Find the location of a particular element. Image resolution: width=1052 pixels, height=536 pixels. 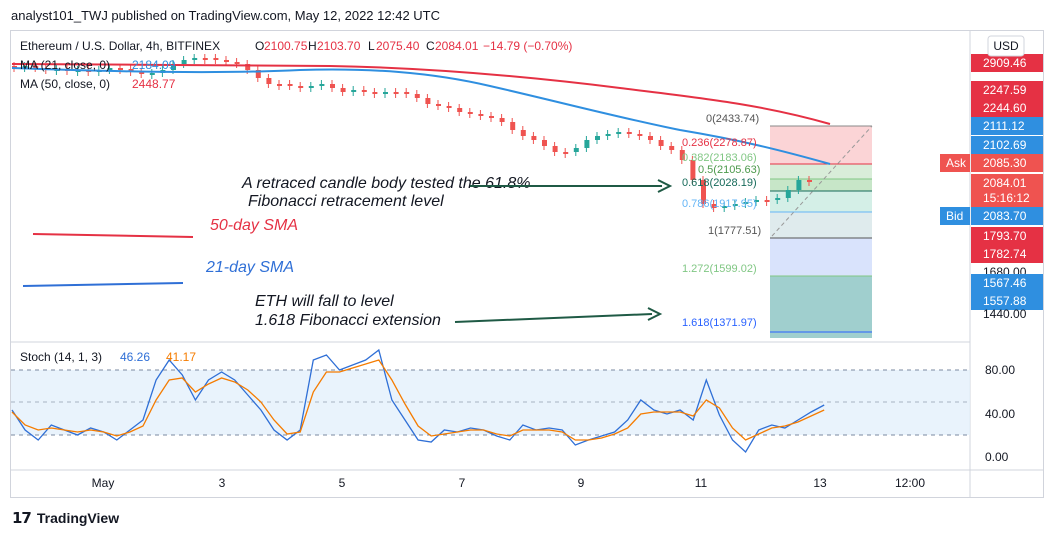

sma21-annotation: 21-day SMA is located at coordinates (249, 267).